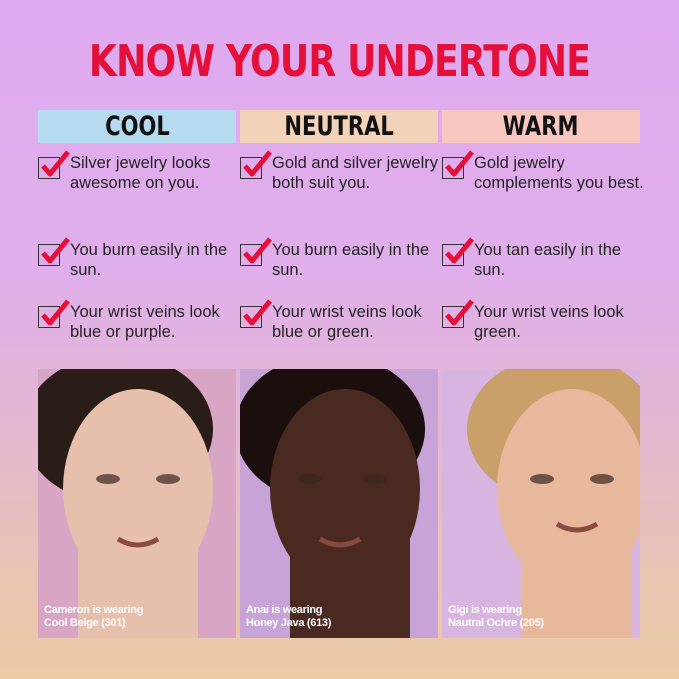 This screenshot has width=679, height=679. Describe the element at coordinates (549, 322) in the screenshot. I see `checklist-text: Your wrist veins look green.` at that location.